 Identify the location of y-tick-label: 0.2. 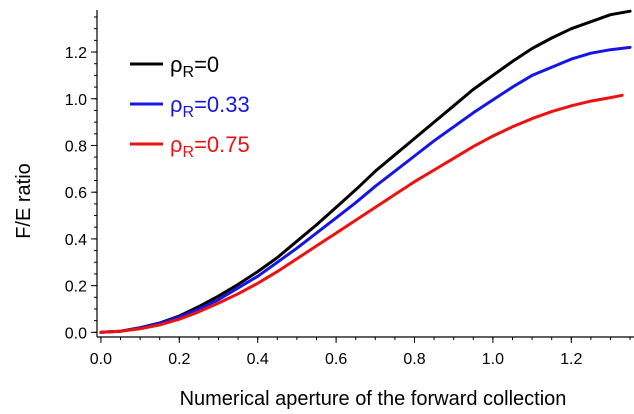
(76, 287).